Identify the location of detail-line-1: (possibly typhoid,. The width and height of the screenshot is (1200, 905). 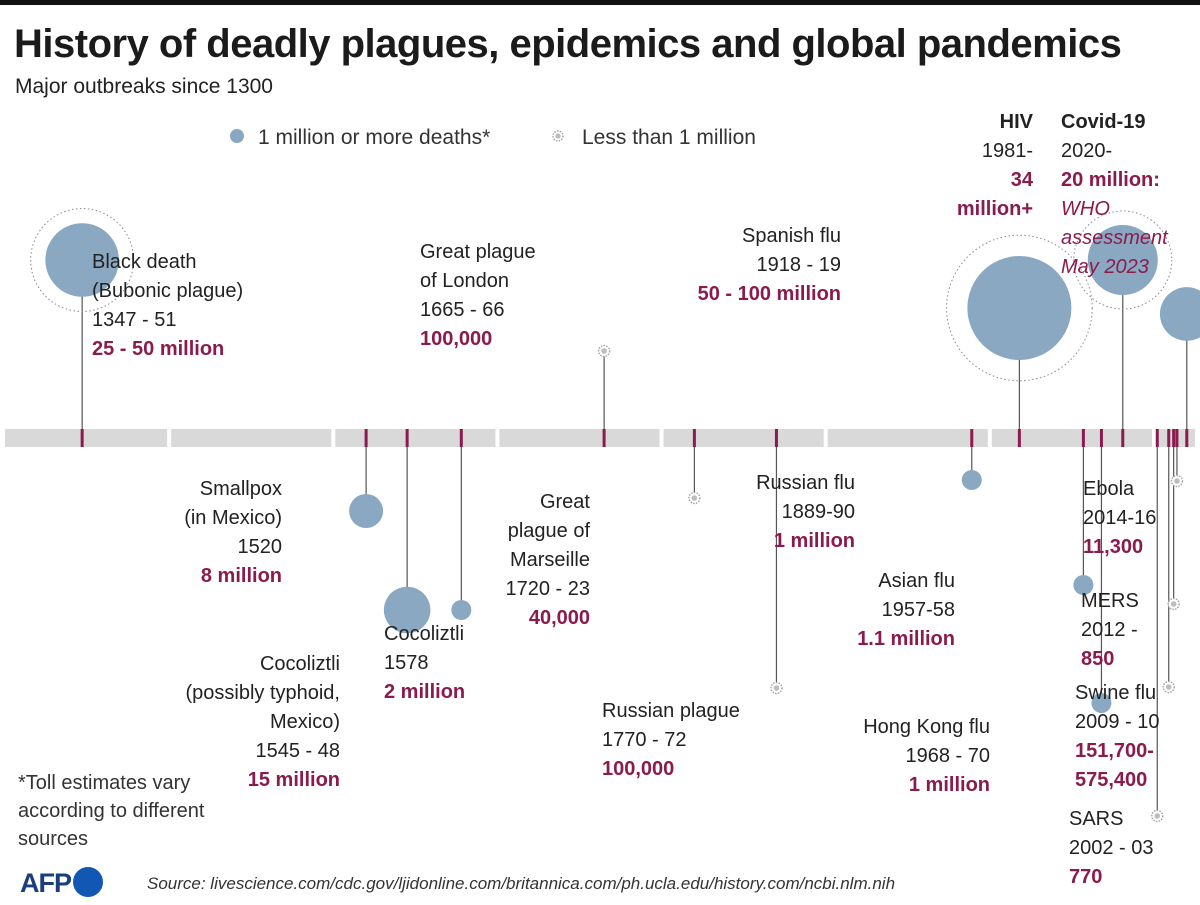
(262, 693).